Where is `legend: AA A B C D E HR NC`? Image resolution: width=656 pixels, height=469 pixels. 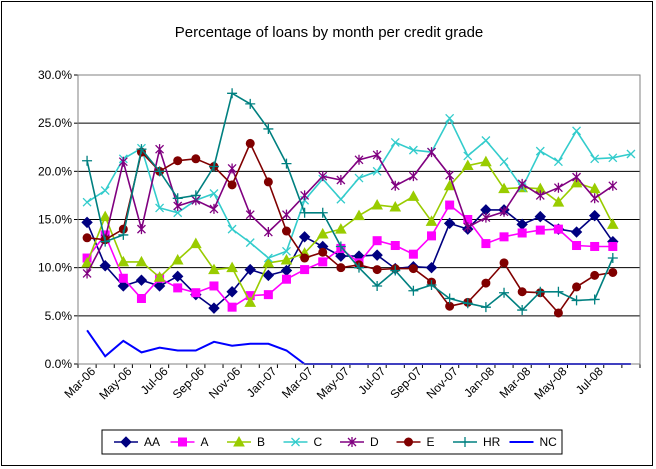
legend: AA A B C D E HR NC is located at coordinates (332, 442).